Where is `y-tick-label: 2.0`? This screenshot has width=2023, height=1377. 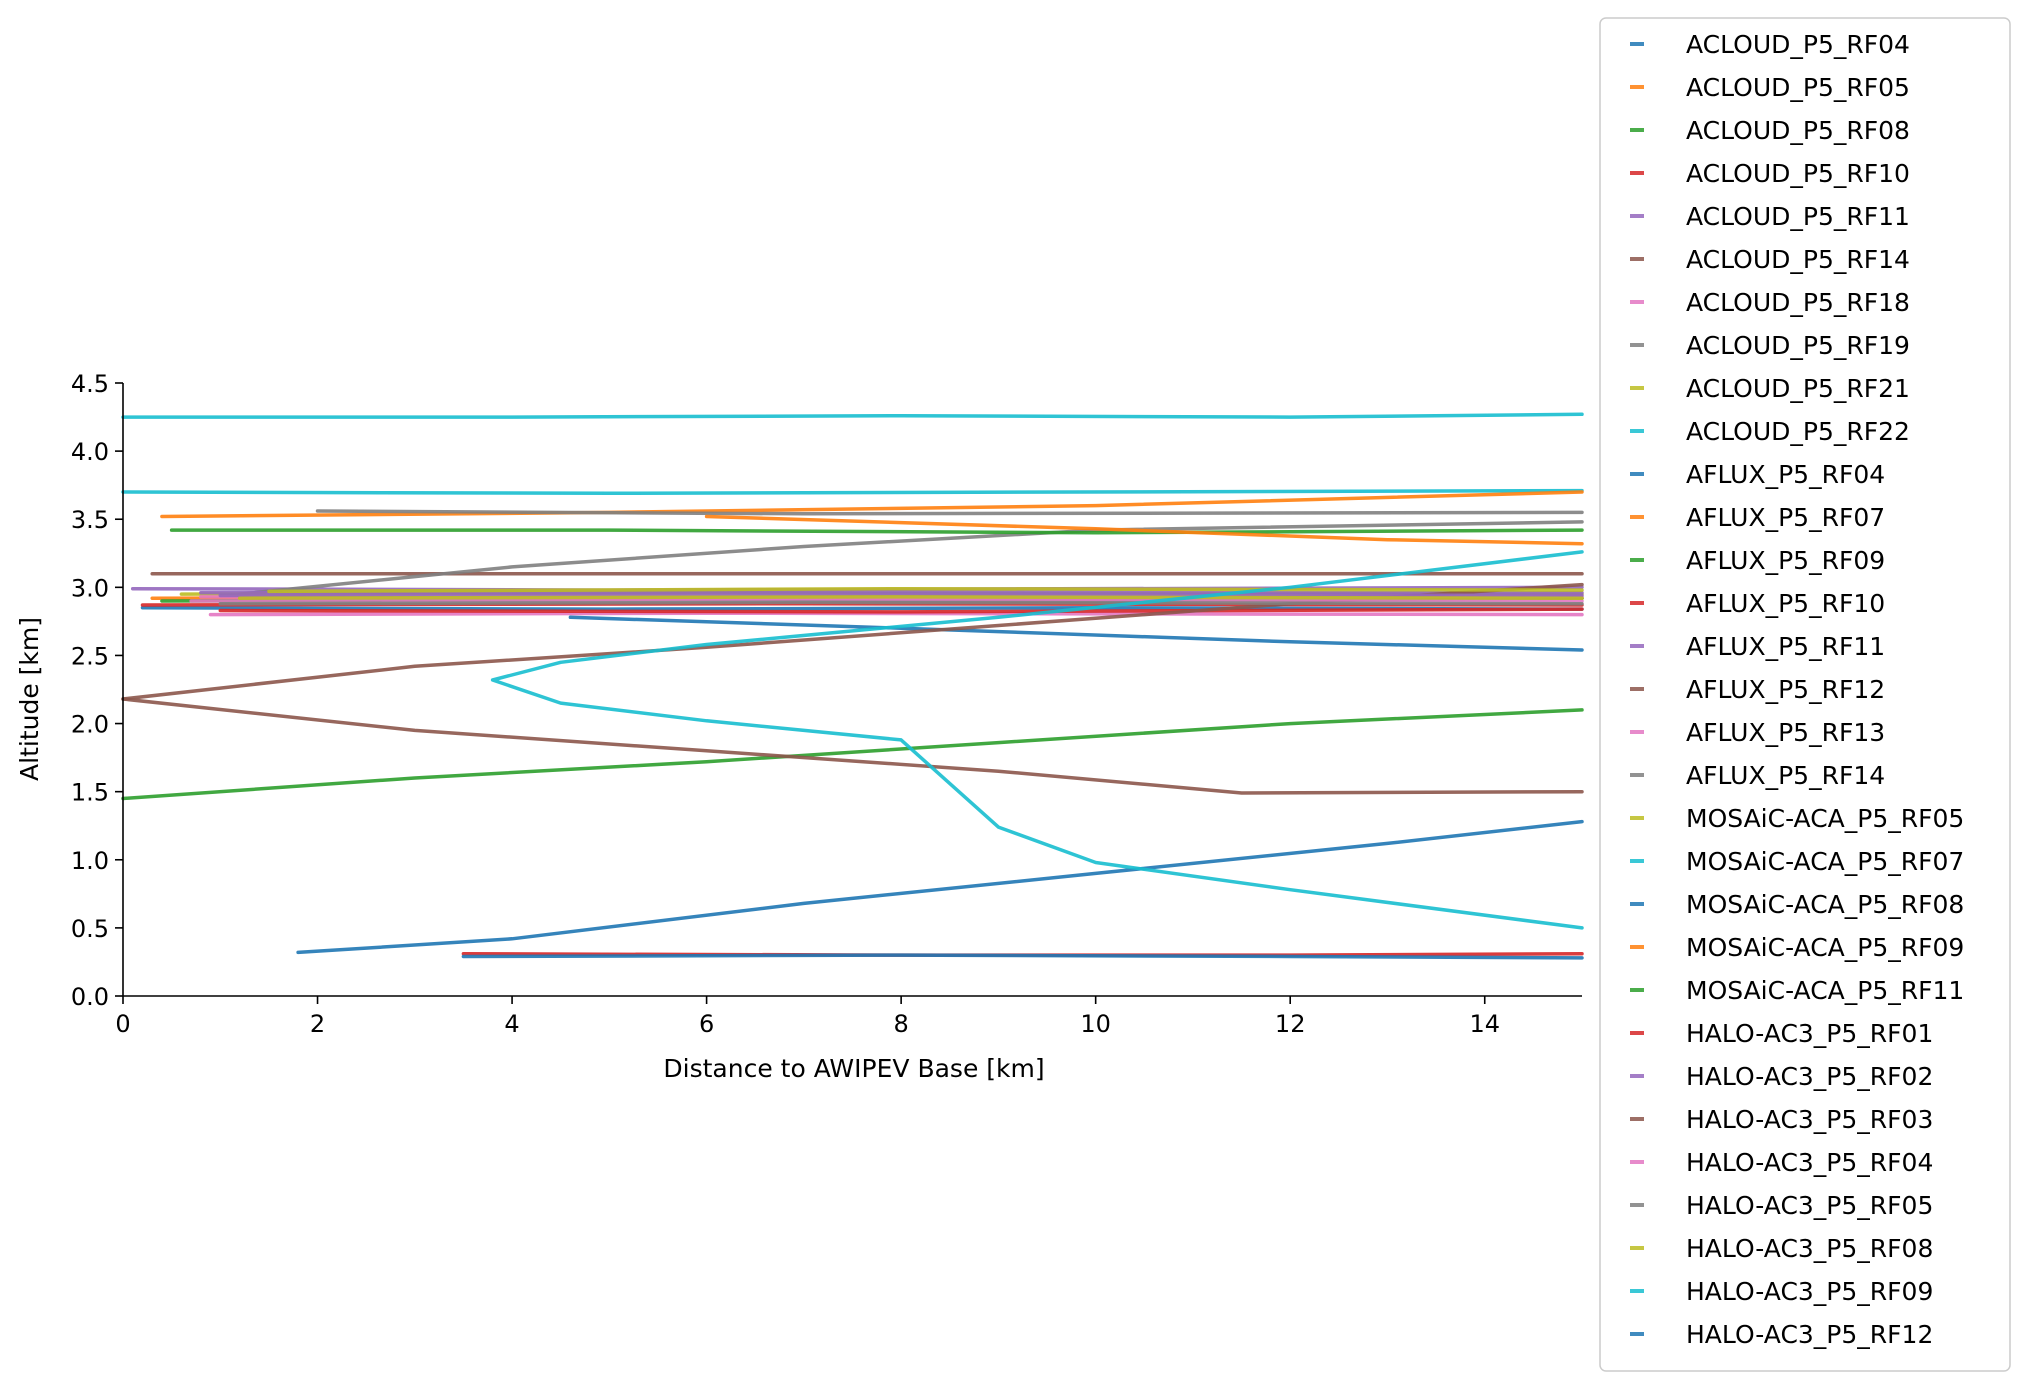 y-tick-label: 2.0 is located at coordinates (90, 725).